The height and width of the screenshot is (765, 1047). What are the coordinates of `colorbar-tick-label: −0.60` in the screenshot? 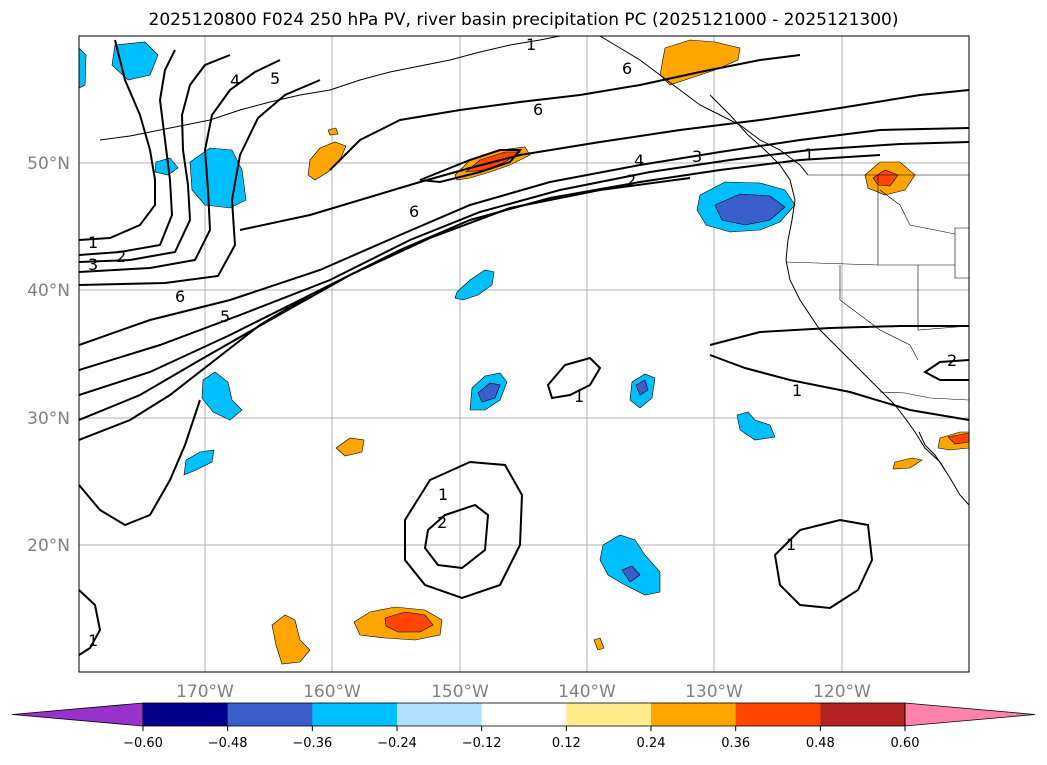 It's located at (143, 743).